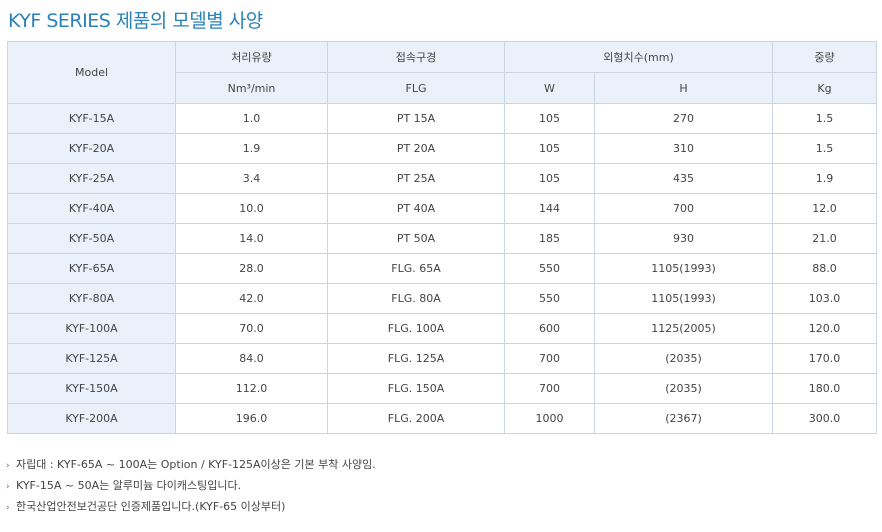  Describe the element at coordinates (91, 118) in the screenshot. I see `model-cell: KYF-15A` at that location.